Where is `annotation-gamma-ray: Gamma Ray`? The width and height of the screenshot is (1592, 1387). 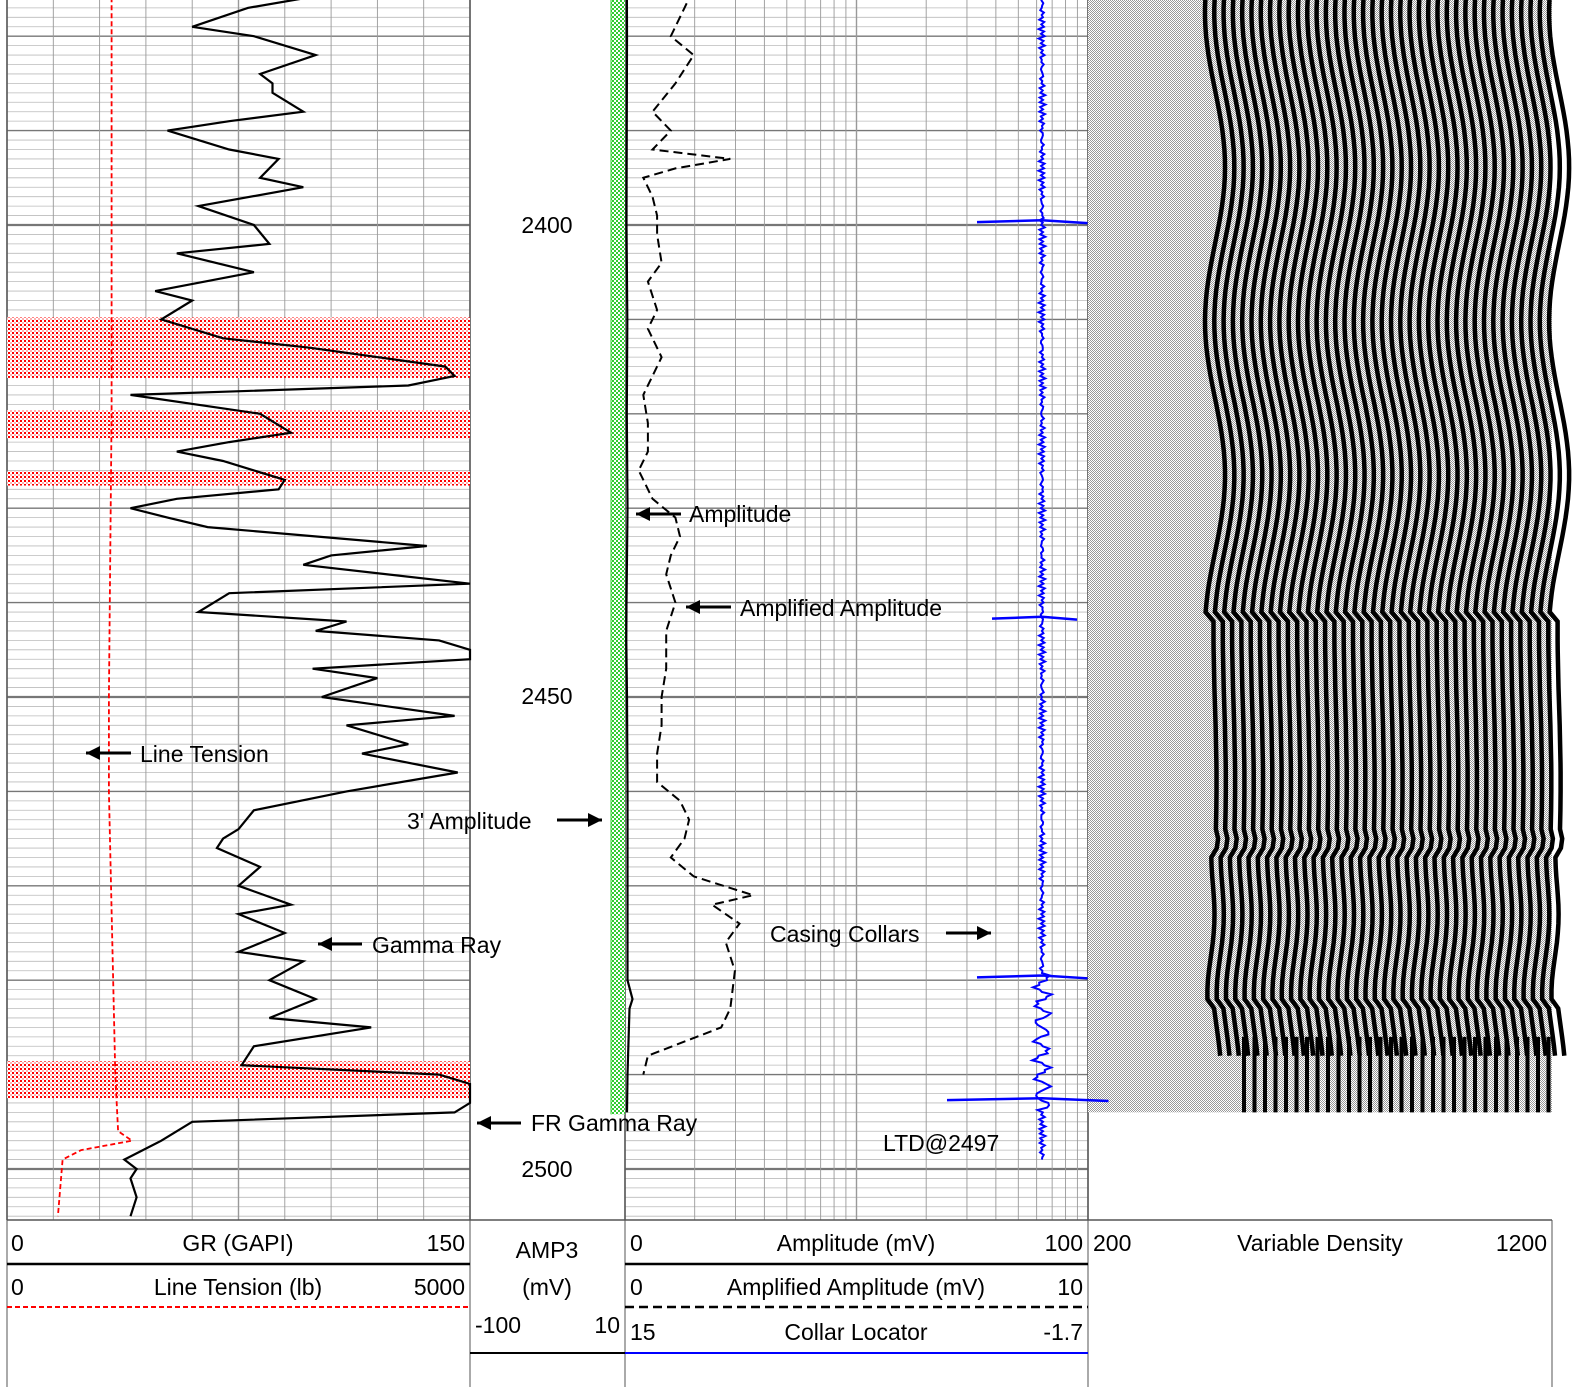
annotation-gamma-ray: Gamma Ray is located at coordinates (437, 945).